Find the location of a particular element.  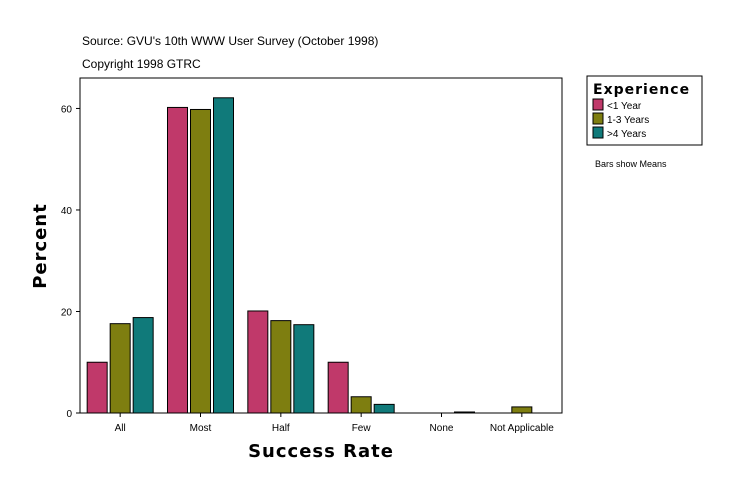

x-axis-label: Success Rate is located at coordinates (321, 451).